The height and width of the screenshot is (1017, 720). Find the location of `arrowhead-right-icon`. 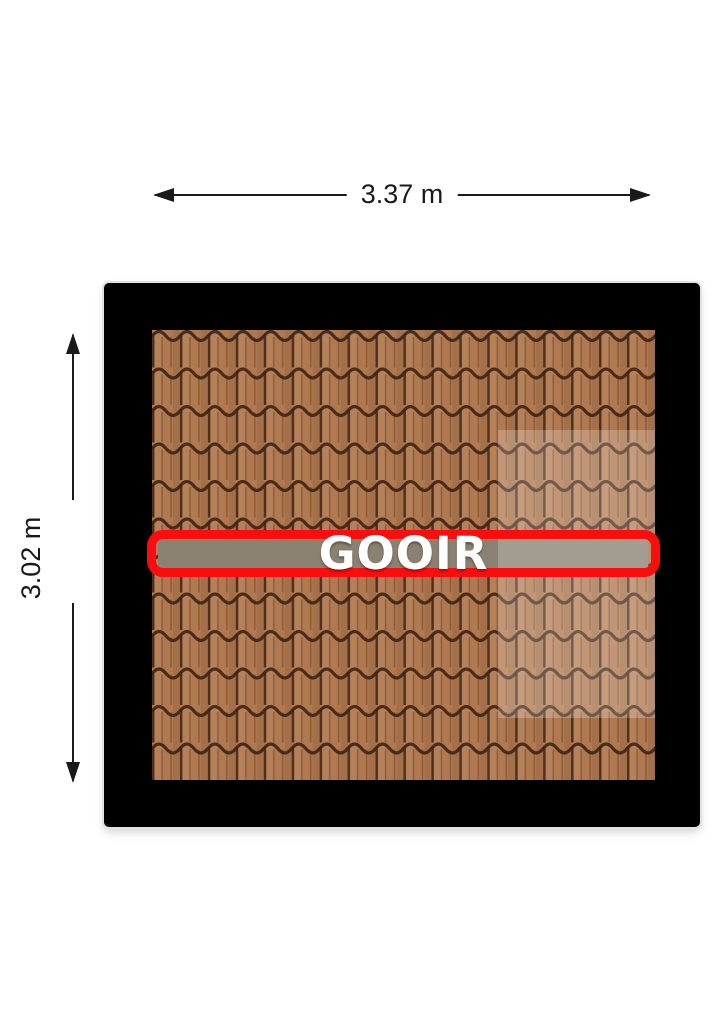

arrowhead-right-icon is located at coordinates (640, 195).